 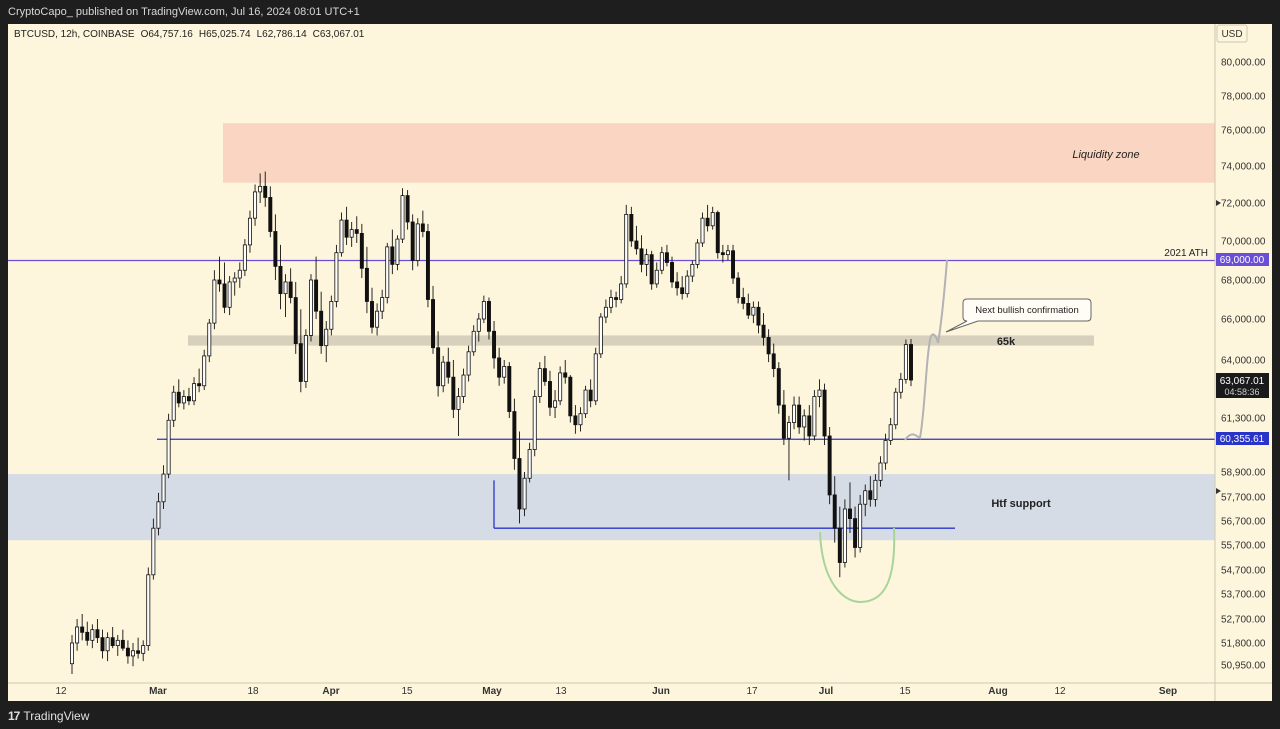 I want to click on time-tick: Mar, so click(x=158, y=691).